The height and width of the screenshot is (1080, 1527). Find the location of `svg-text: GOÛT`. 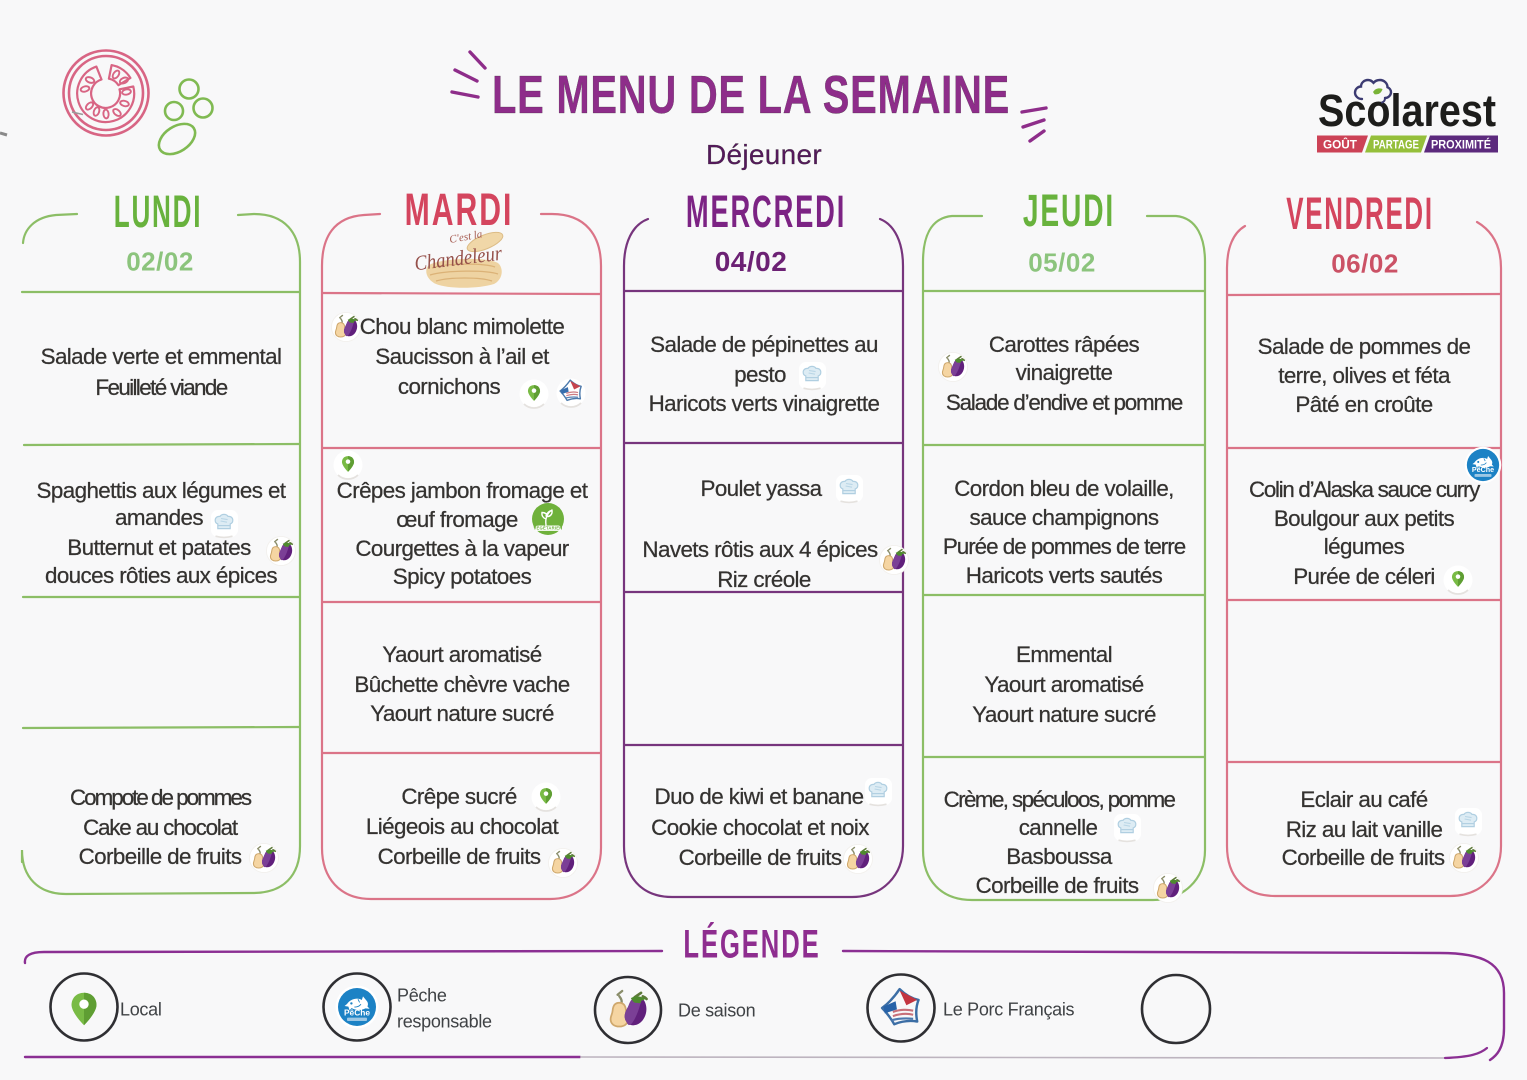

svg-text: GOÛT is located at coordinates (1340, 143).